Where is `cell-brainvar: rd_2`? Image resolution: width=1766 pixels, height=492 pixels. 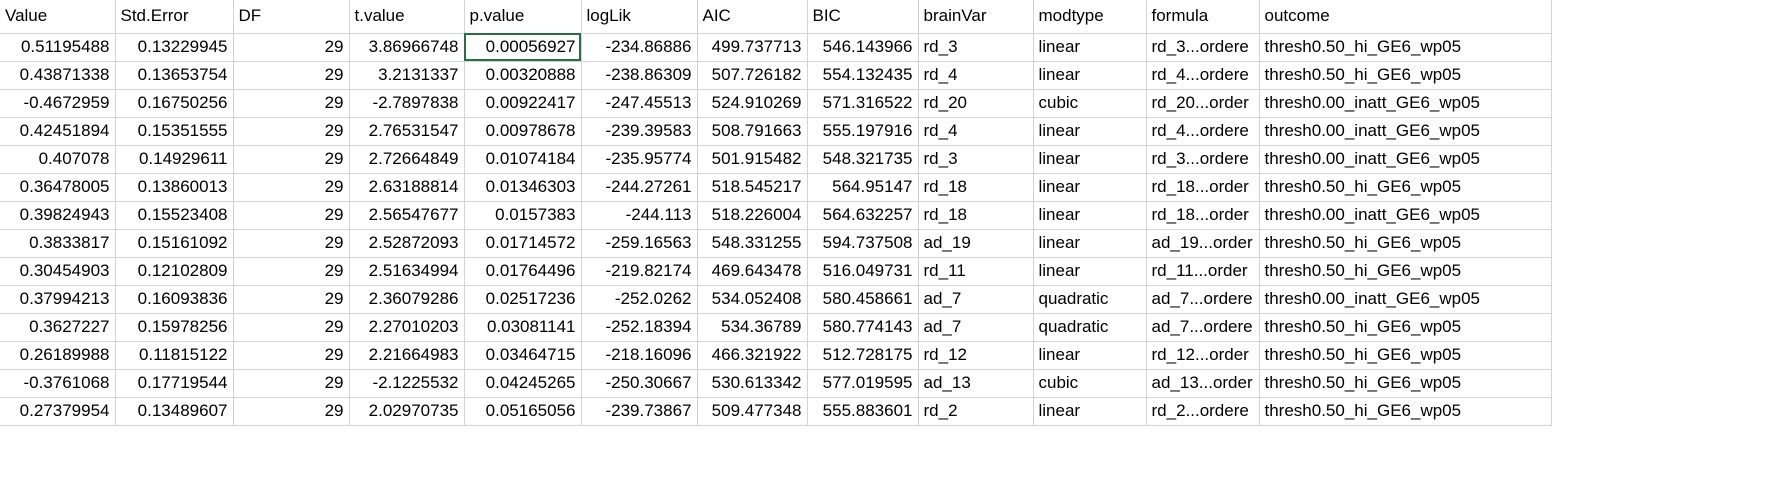
cell-brainvar: rd_2 is located at coordinates (976, 411).